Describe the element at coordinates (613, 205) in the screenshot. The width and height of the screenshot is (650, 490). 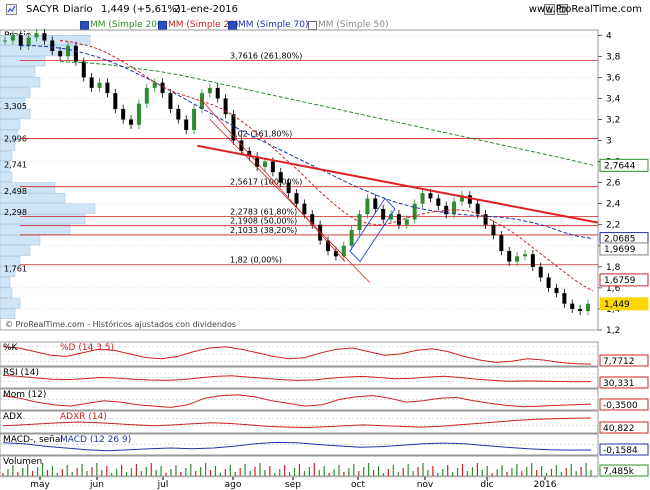
I see `y-tick-label: 2,4` at that location.